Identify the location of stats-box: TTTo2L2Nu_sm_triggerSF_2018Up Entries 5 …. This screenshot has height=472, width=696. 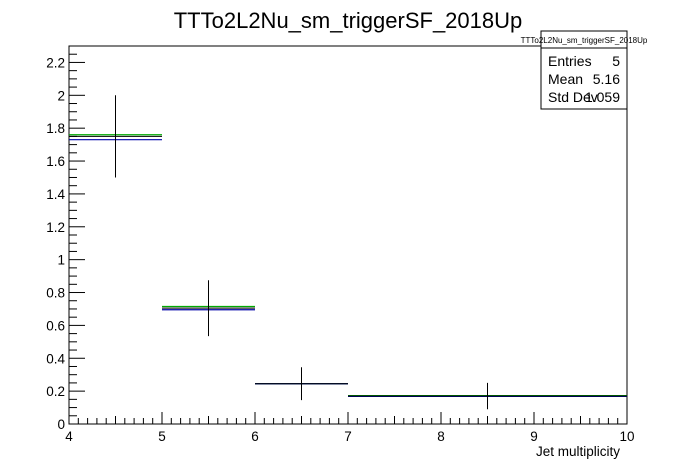
(584, 70).